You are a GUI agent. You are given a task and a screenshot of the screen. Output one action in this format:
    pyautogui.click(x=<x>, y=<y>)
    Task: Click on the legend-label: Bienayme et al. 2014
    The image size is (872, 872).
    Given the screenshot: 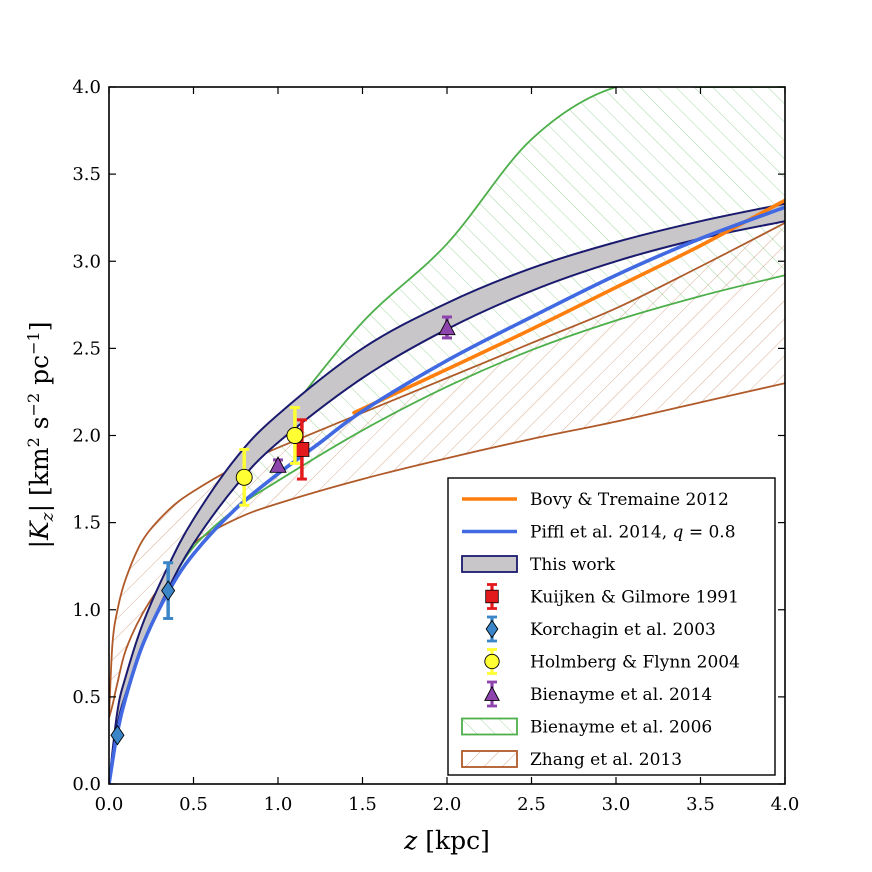 What is the action you would take?
    pyautogui.click(x=621, y=695)
    